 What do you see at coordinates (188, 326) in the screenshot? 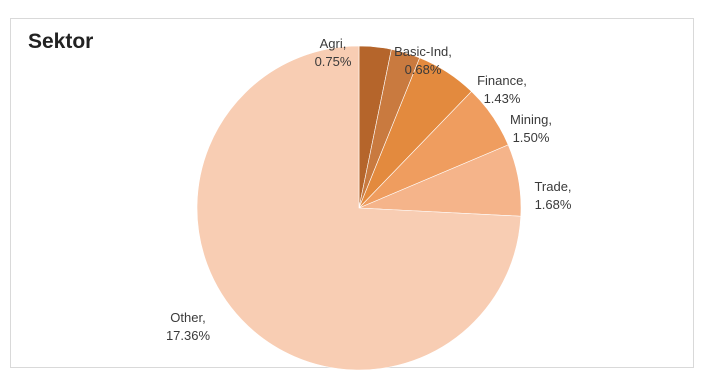
I see `slice-label-other: Other, 17.36%` at bounding box center [188, 326].